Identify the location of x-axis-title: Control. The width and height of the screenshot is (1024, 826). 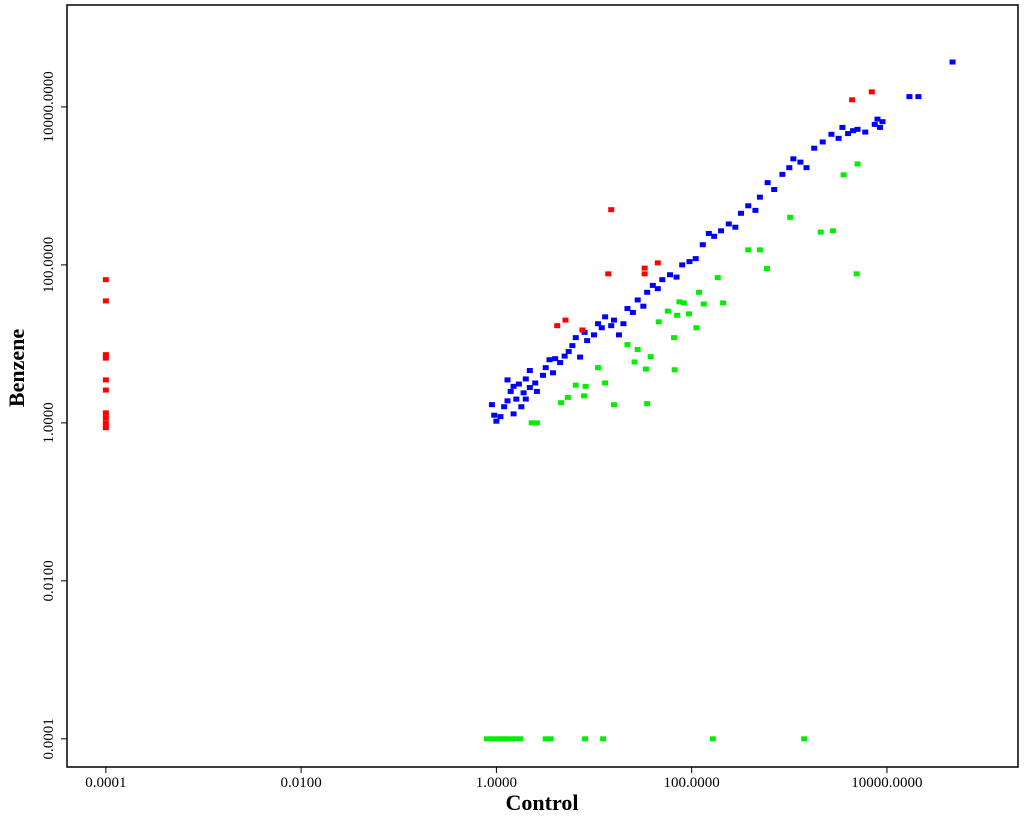
(542, 802).